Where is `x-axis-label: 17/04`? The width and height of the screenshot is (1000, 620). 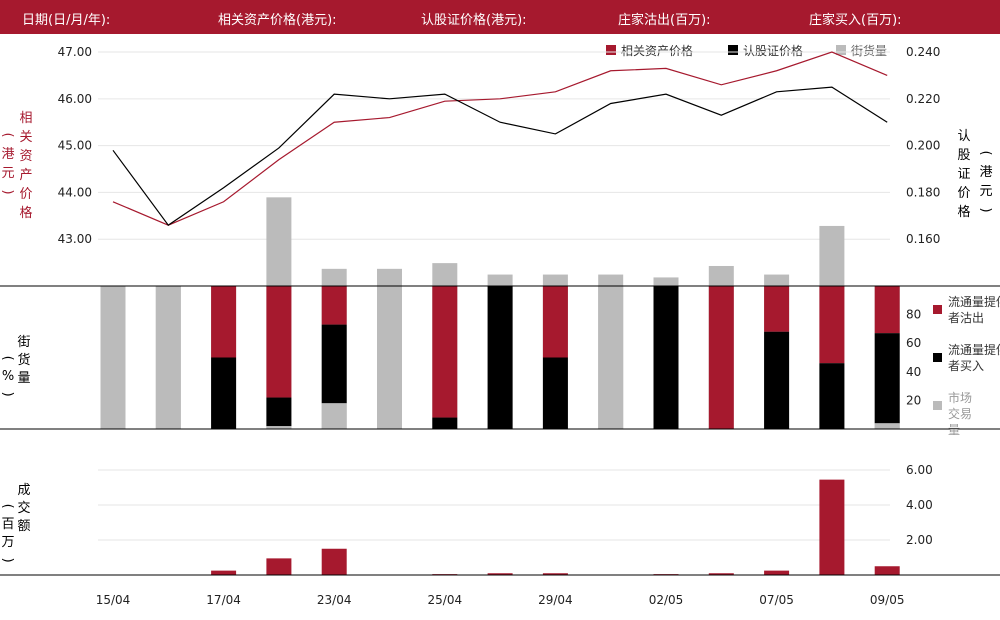
x-axis-label: 17/04 is located at coordinates (223, 600).